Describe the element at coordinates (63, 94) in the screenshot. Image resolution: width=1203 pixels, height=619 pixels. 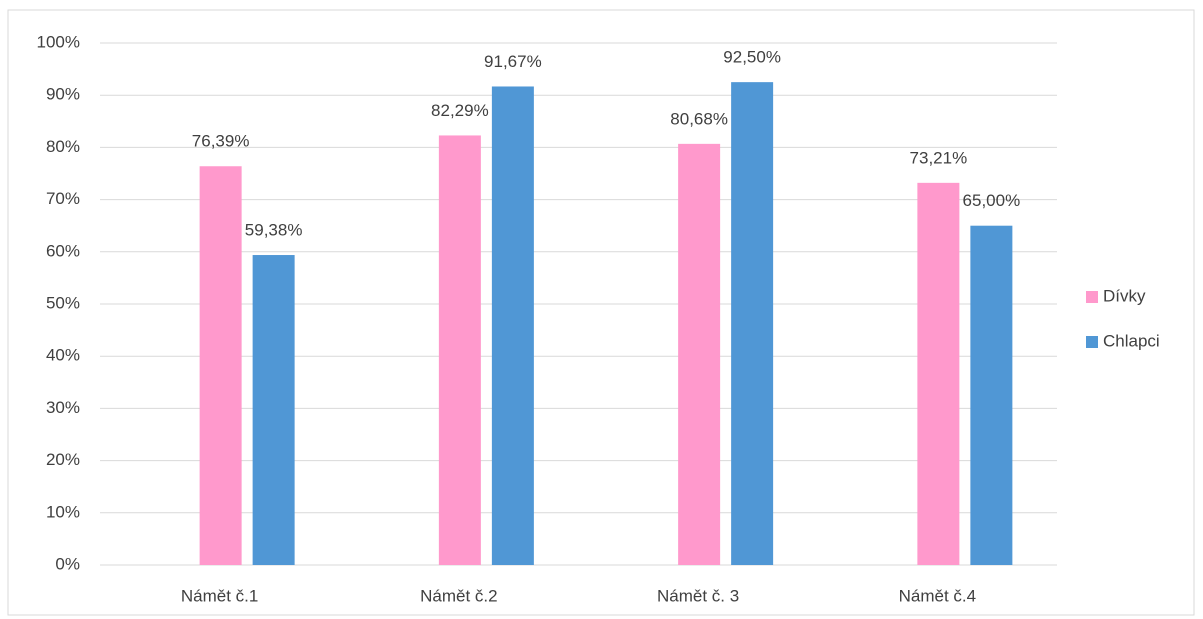
I see `y-tick-label: 90%` at that location.